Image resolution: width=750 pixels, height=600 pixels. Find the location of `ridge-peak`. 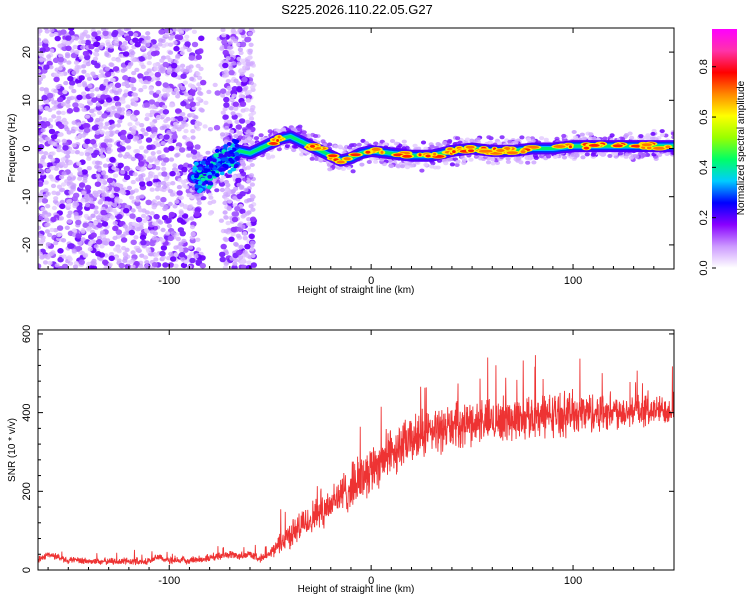

ridge-peak is located at coordinates (273, 143).